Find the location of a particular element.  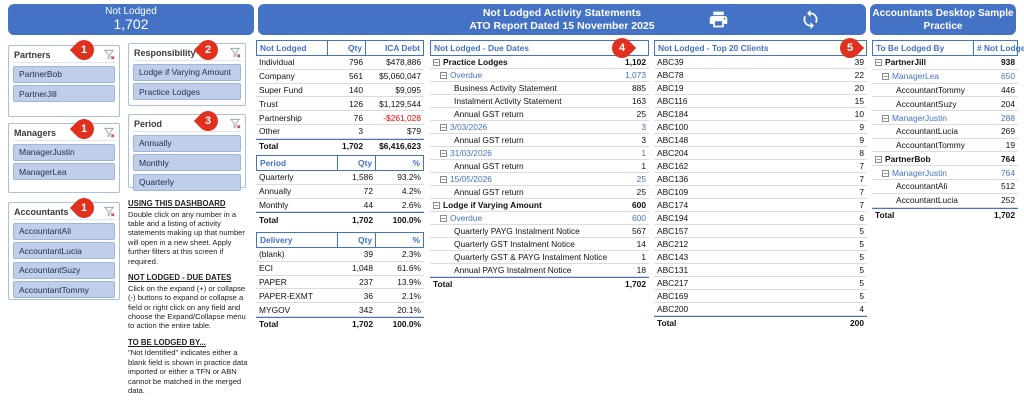

slicer-button: Quarterly is located at coordinates (187, 182).